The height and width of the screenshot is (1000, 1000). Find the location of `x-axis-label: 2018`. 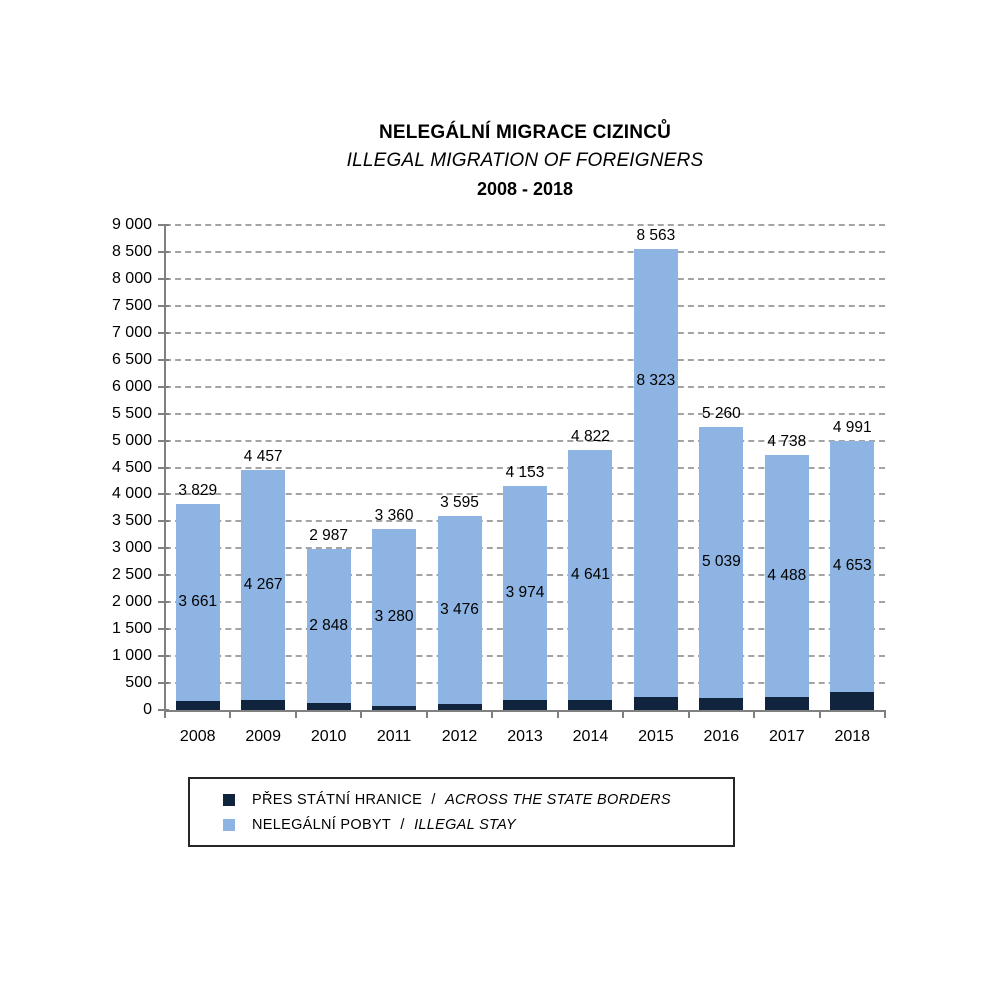

x-axis-label: 2018 is located at coordinates (852, 736).